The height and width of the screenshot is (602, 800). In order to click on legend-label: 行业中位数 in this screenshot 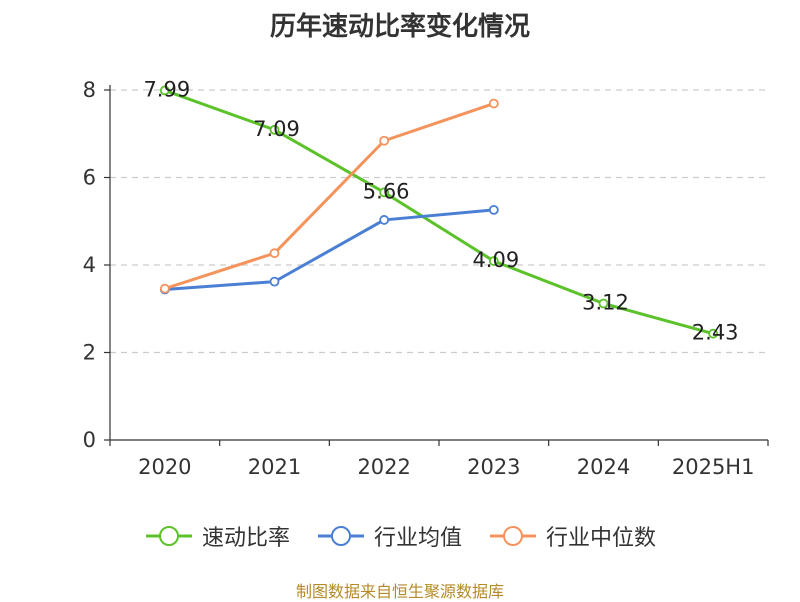, I will do `click(601, 538)`.